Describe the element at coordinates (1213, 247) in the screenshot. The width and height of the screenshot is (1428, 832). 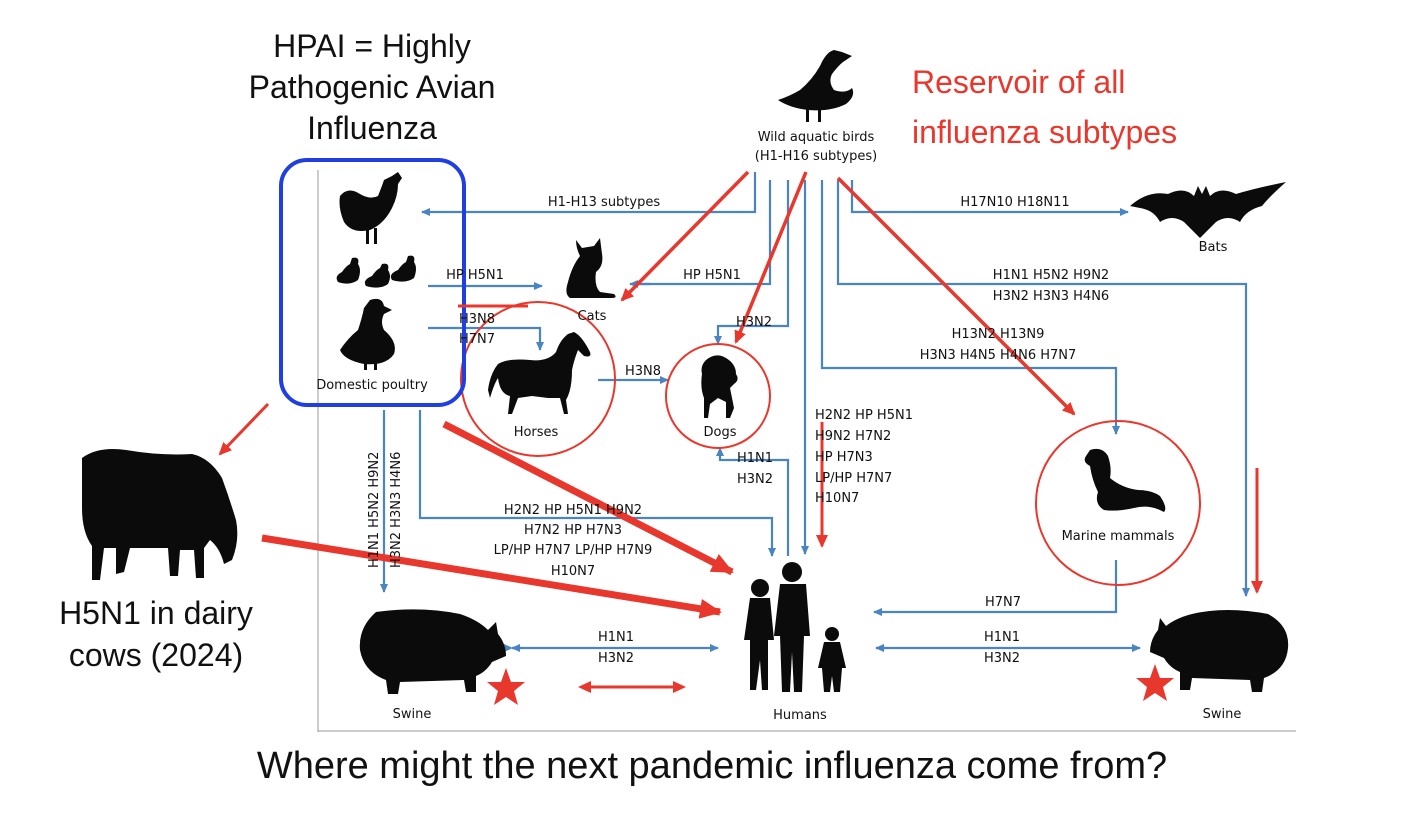
I see `bats-label: Bats` at that location.